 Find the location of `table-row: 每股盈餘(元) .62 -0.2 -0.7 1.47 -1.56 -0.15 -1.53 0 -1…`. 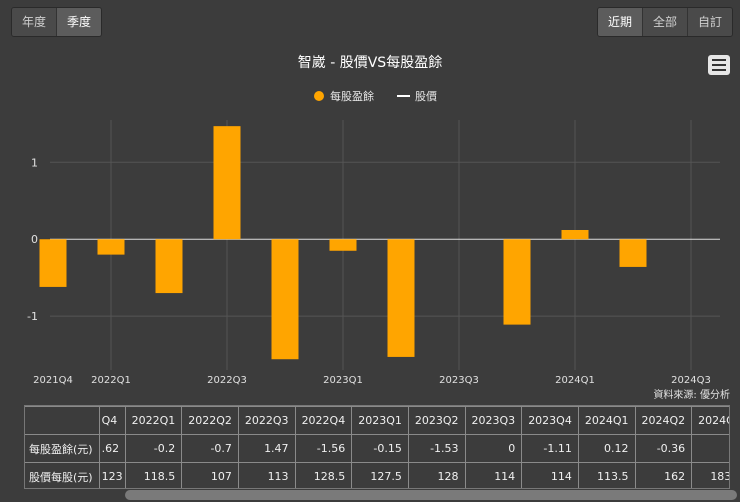

table-row: 每股盈餘(元) .62 -0.2 -0.7 1.47 -1.56 -0.15 -1.53 0 -1… is located at coordinates (377, 448).